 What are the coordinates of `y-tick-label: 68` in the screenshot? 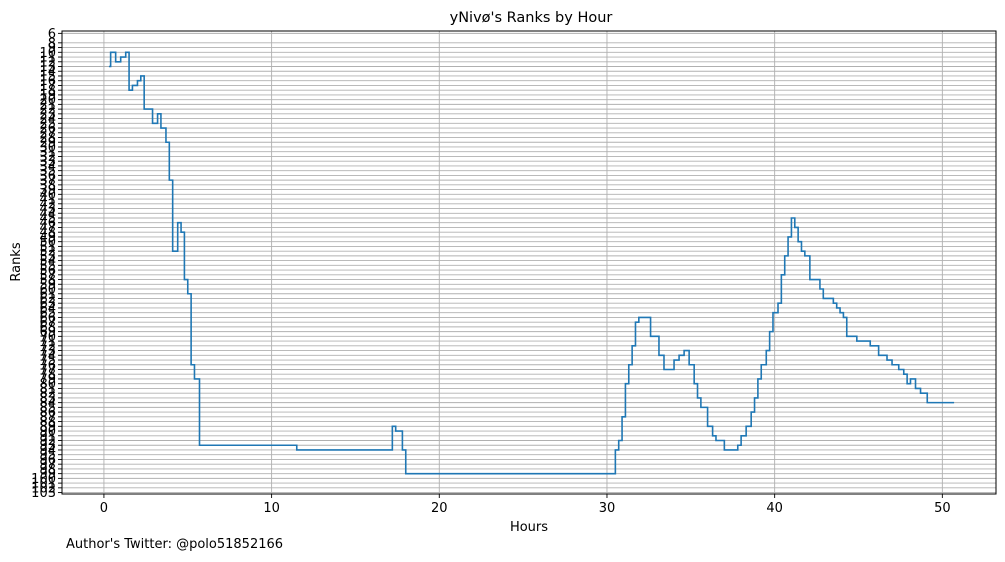 It's located at (47, 327).